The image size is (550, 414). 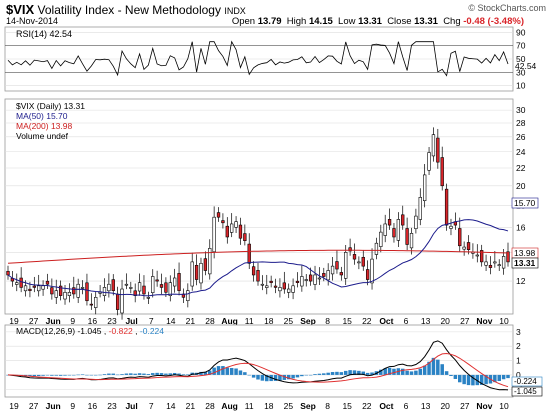 I want to click on brand: © StockCharts.com, so click(x=507, y=8).